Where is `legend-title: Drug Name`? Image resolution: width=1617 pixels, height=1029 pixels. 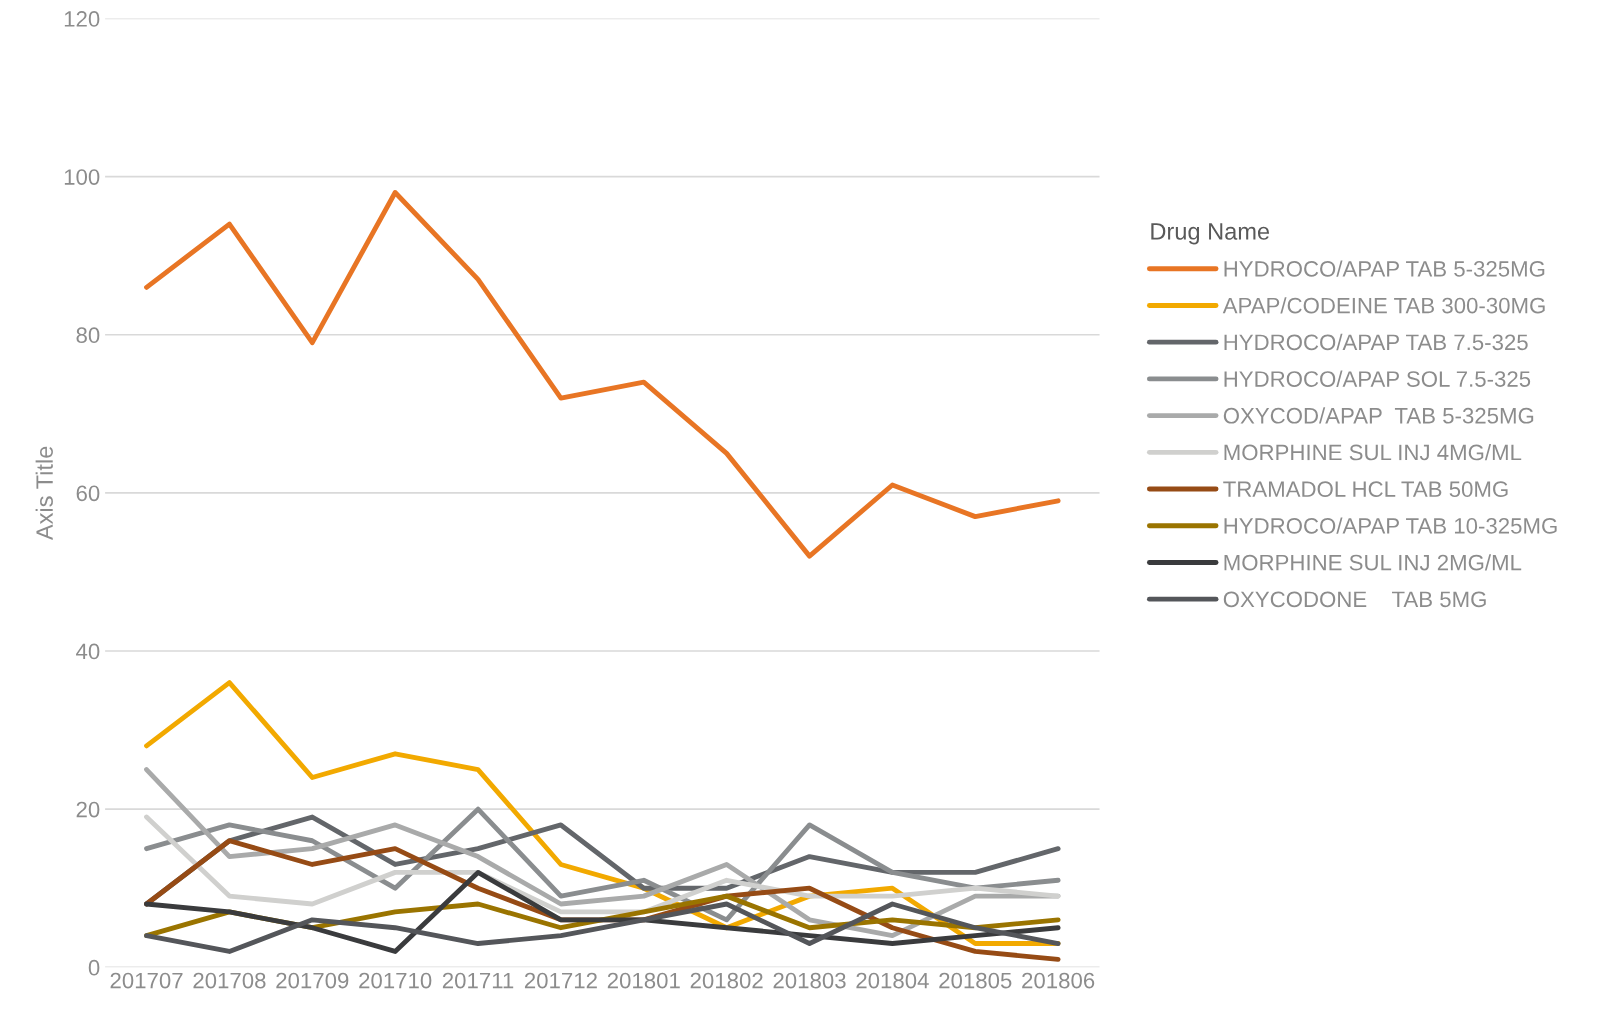
legend-title: Drug Name is located at coordinates (1210, 234).